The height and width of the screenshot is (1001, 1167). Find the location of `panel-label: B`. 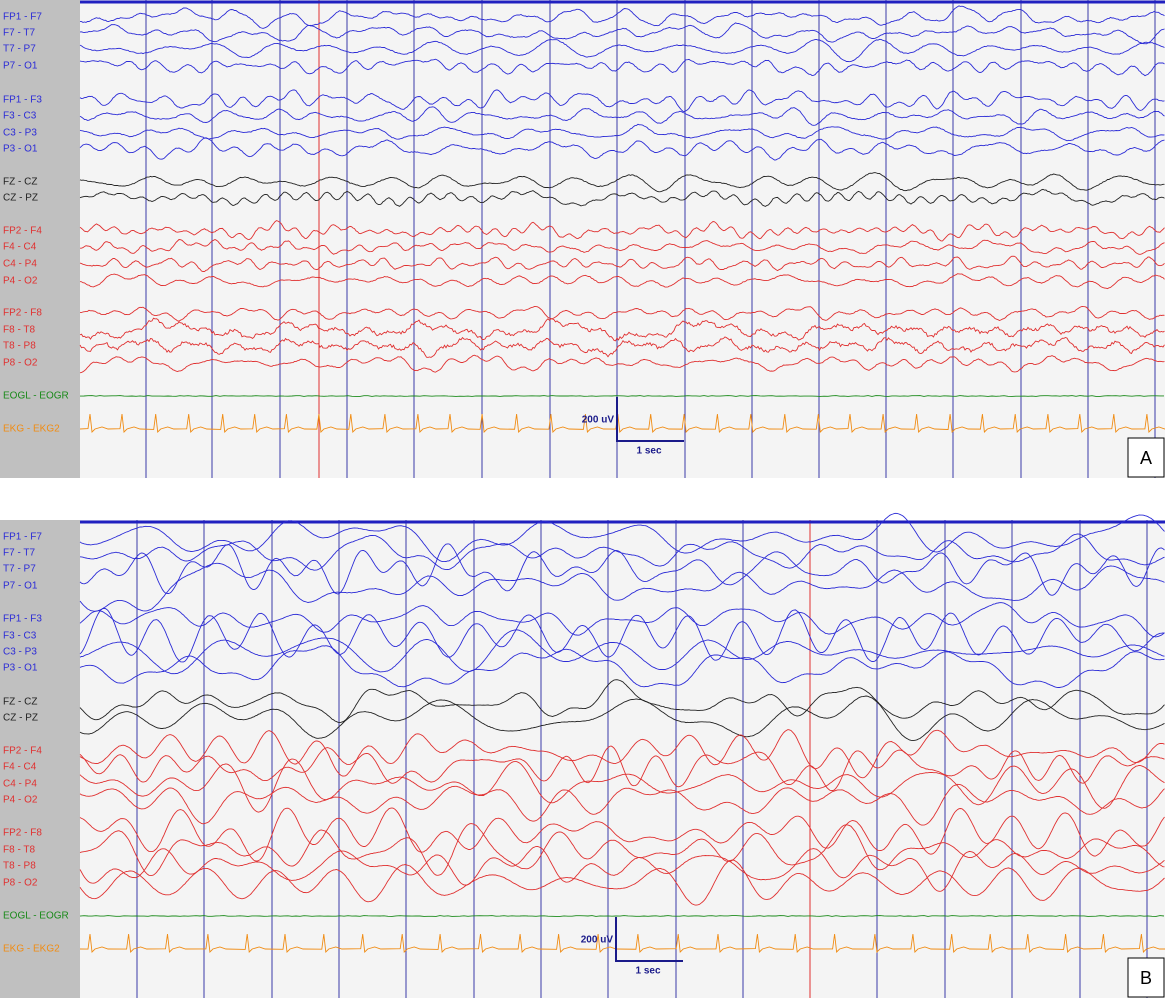

panel-label: B is located at coordinates (1146, 978).